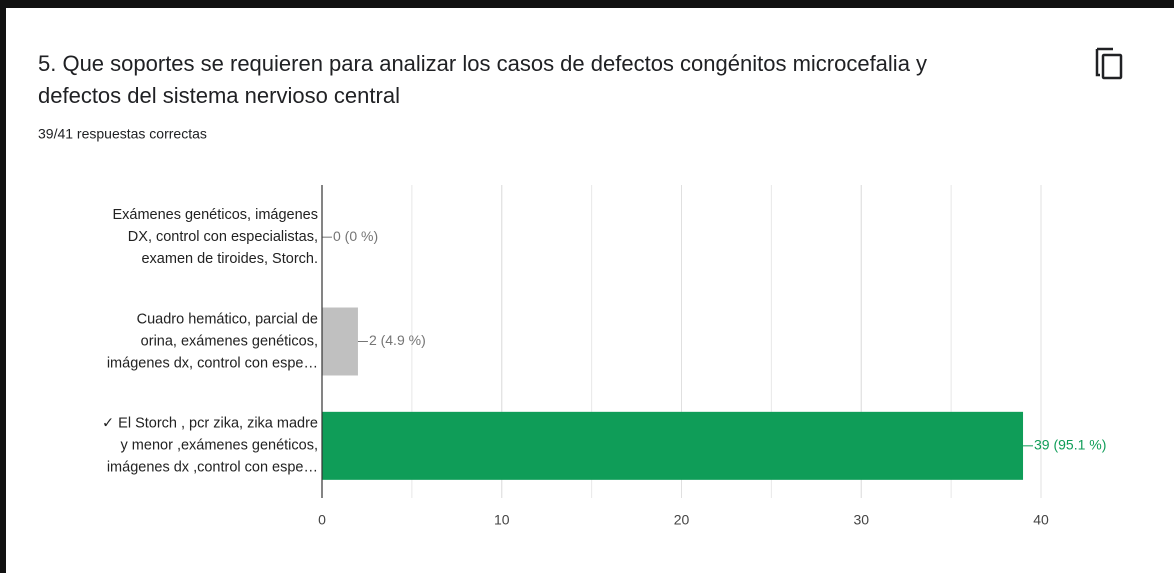 The image size is (1174, 578). What do you see at coordinates (355, 236) in the screenshot?
I see `value-label: 0 (0 %)` at bounding box center [355, 236].